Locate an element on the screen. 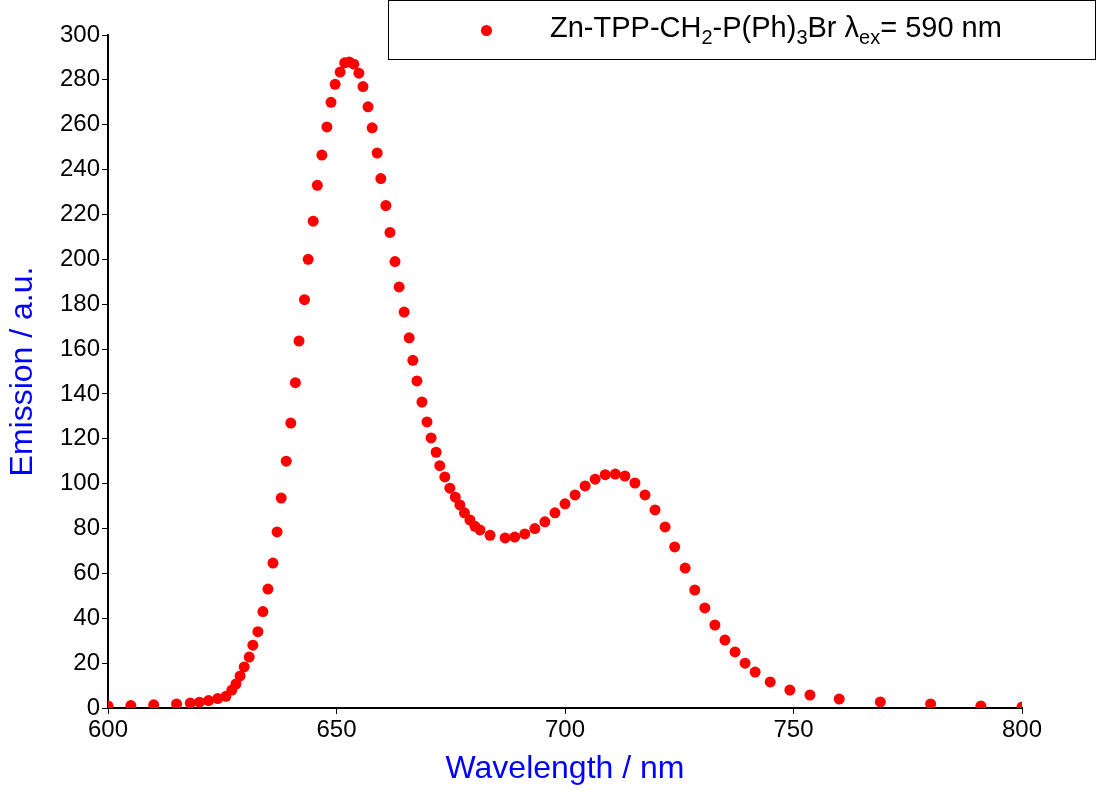 This screenshot has height=792, width=1096. x-axis-title: Wavelength / nm is located at coordinates (565, 766).